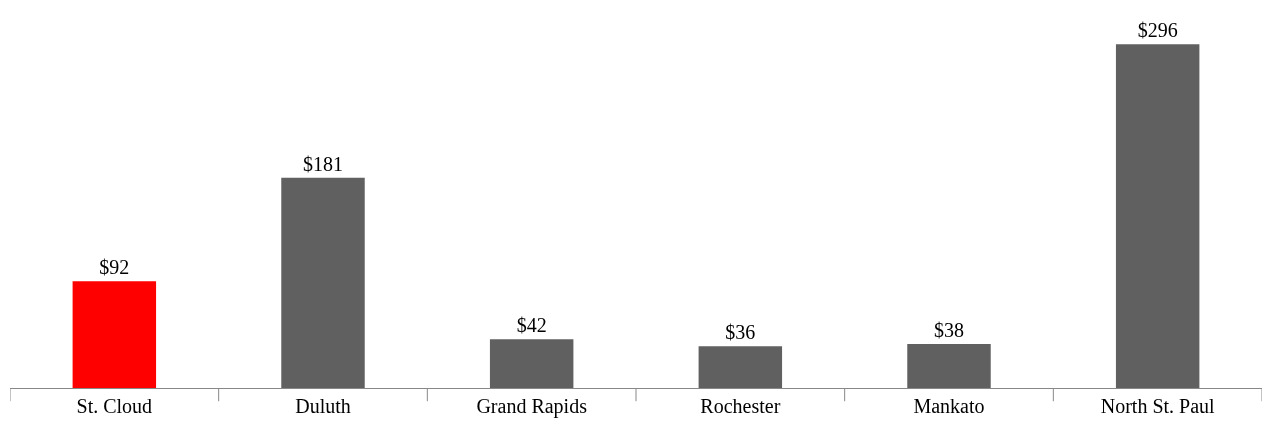 This screenshot has width=1272, height=436. What do you see at coordinates (949, 406) in the screenshot?
I see `x-tick-label: Mankato` at bounding box center [949, 406].